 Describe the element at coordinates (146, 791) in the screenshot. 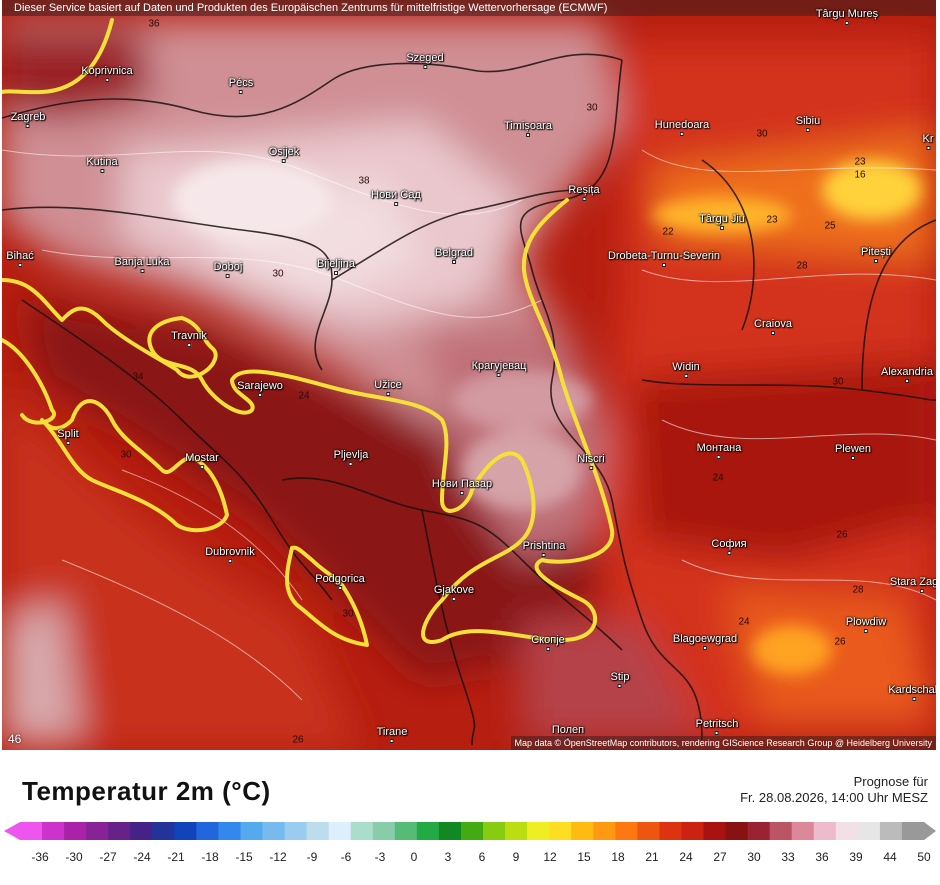

I see `legend-title: Temperatur 2m (°C)` at that location.